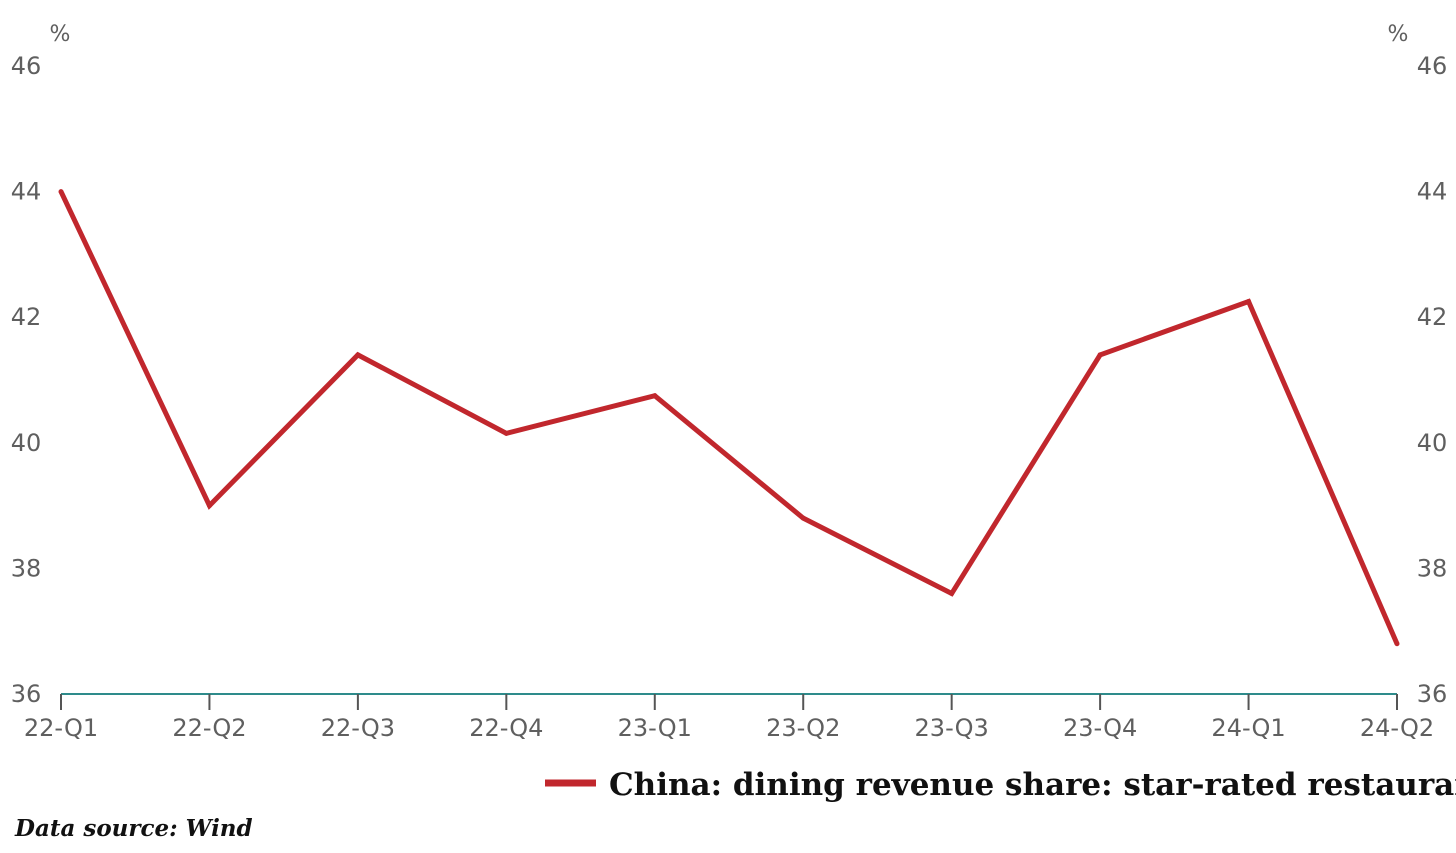  I want to click on y-tick-label-left: 44, so click(26, 192).